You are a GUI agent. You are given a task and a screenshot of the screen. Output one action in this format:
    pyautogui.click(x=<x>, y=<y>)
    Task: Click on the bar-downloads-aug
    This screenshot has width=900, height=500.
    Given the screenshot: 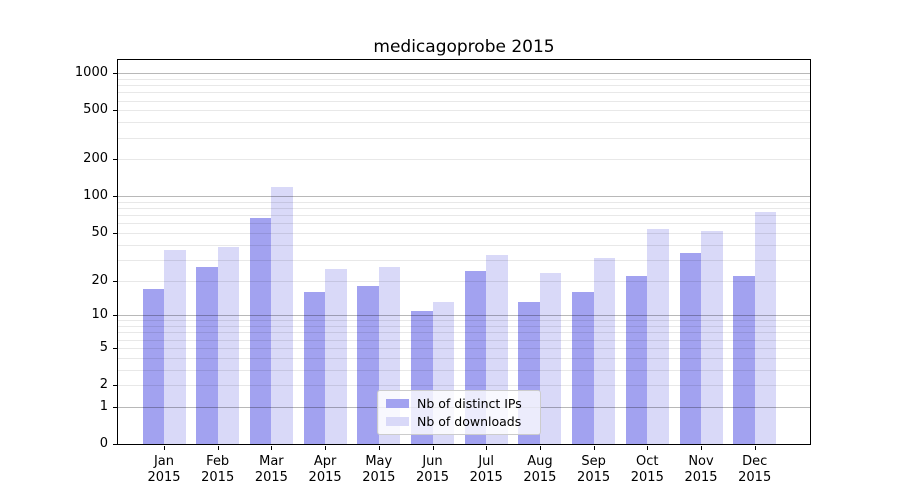 What is the action you would take?
    pyautogui.click(x=550, y=358)
    